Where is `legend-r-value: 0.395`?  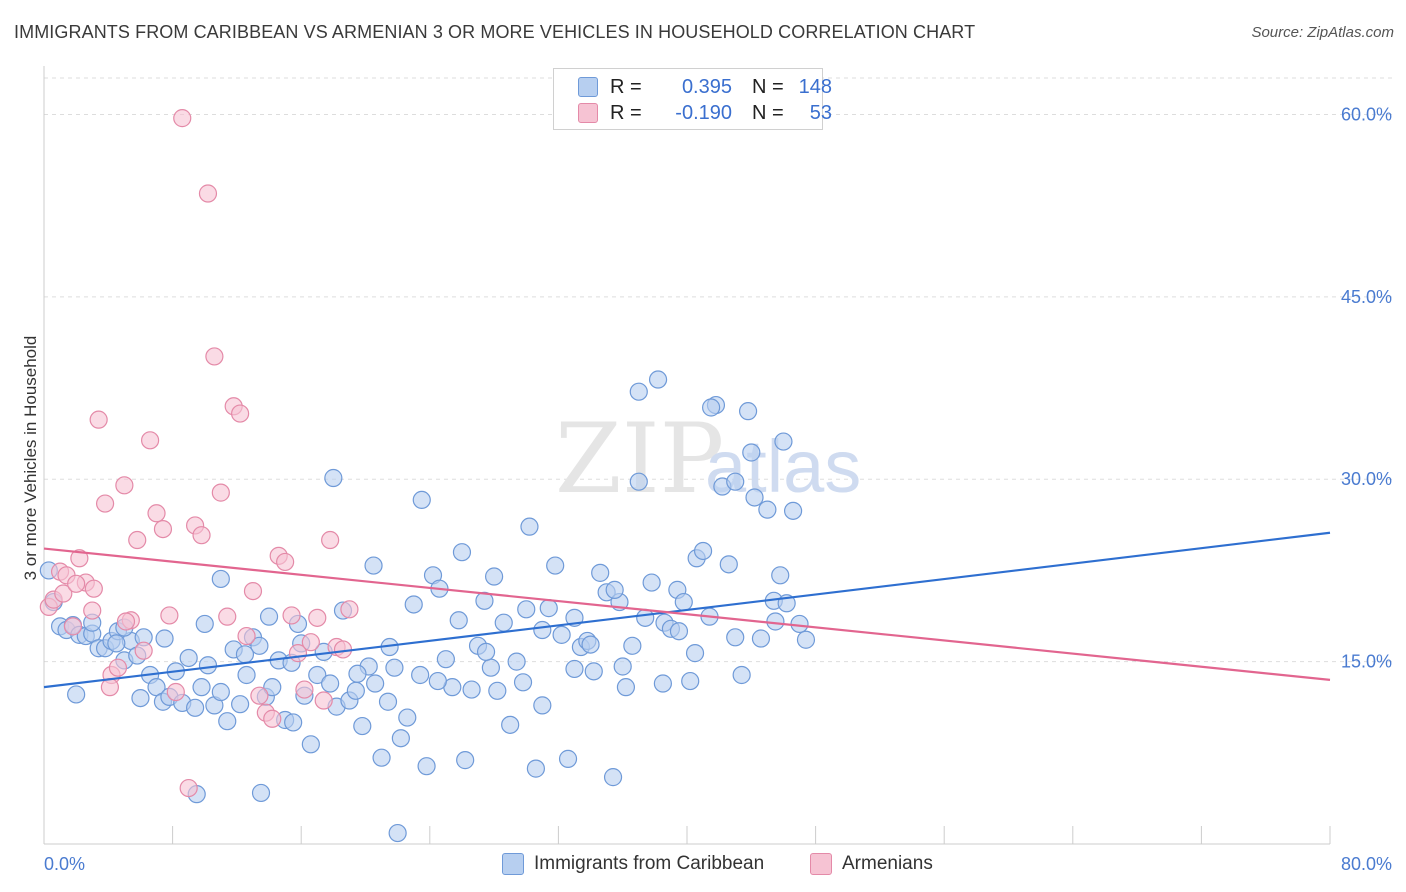
legend-r-value: 0.395 is located at coordinates (706, 86).